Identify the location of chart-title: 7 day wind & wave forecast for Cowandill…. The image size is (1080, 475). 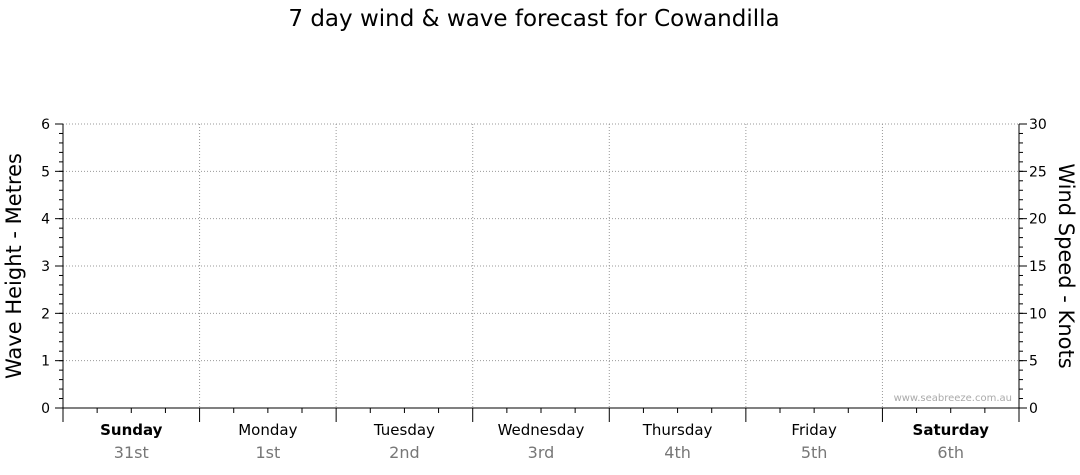
(534, 19).